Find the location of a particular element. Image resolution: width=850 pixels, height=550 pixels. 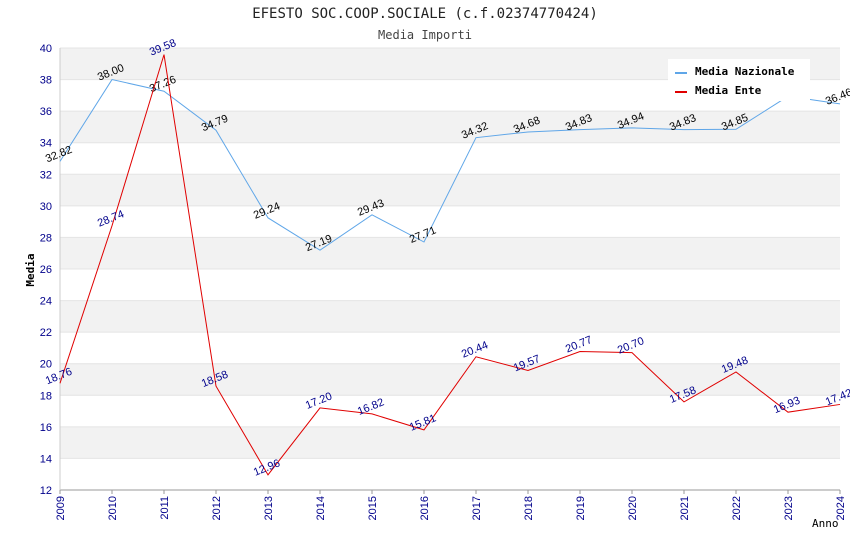

y-tick-label: 24 is located at coordinates (46, 302).